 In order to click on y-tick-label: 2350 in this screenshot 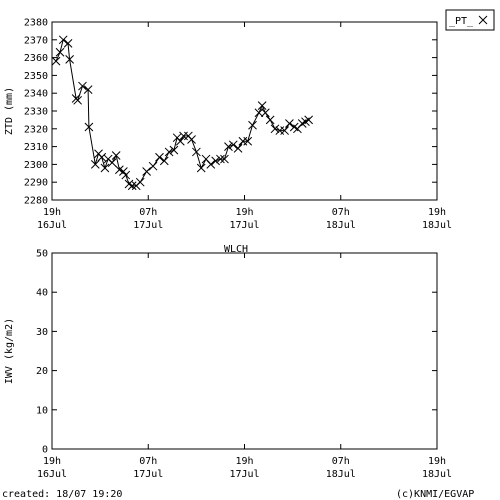, I will do `click(36, 76)`.